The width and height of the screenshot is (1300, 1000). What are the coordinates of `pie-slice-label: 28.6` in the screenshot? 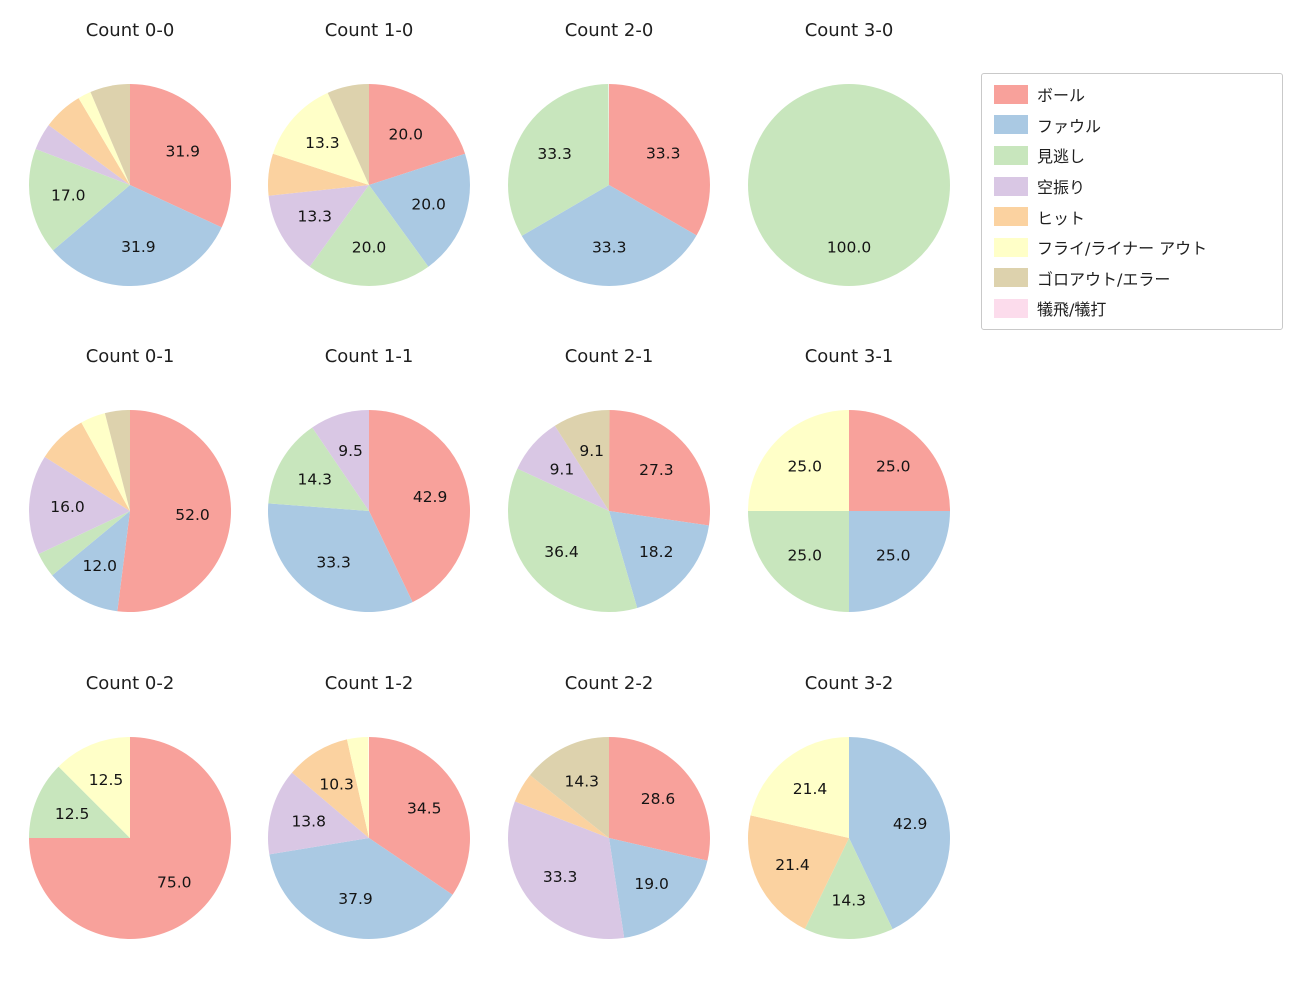 It's located at (658, 799).